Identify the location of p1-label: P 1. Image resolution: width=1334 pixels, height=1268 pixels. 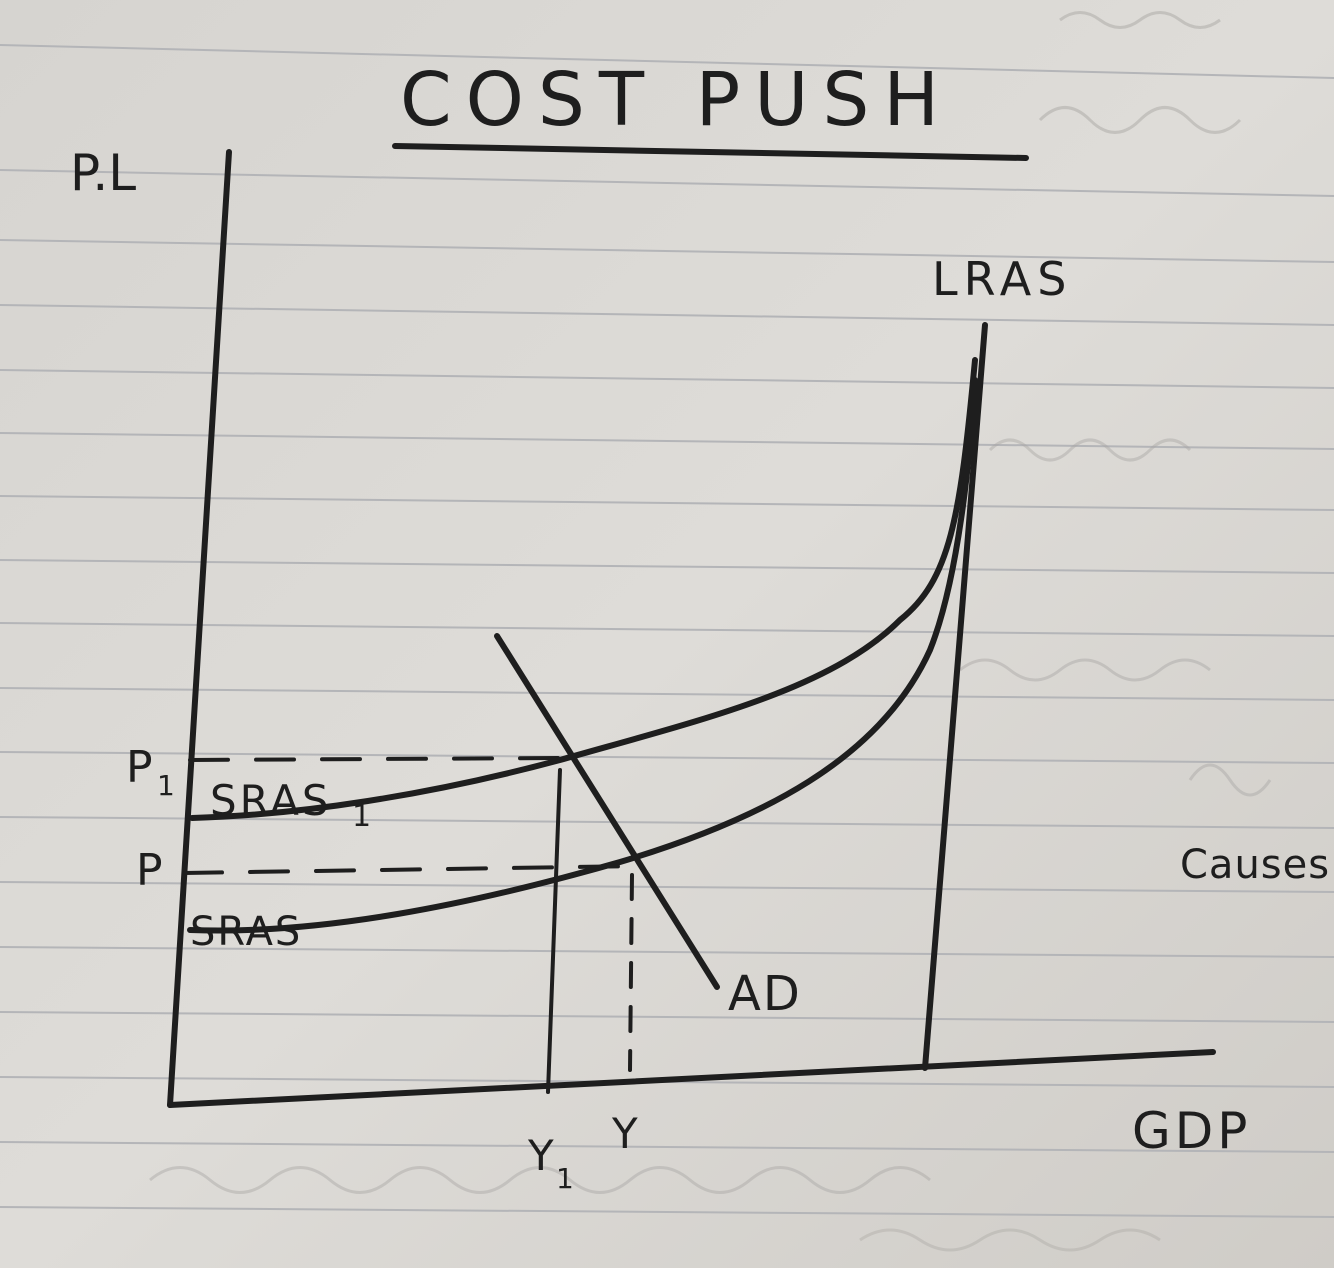
(150, 772).